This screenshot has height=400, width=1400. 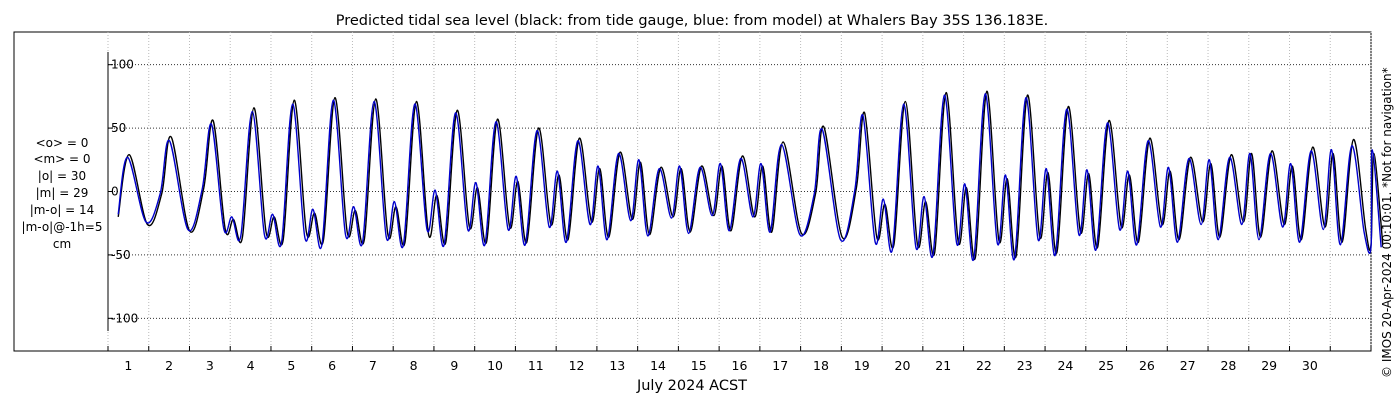 What do you see at coordinates (943, 365) in the screenshot?
I see `x-tick-label: 21` at bounding box center [943, 365].